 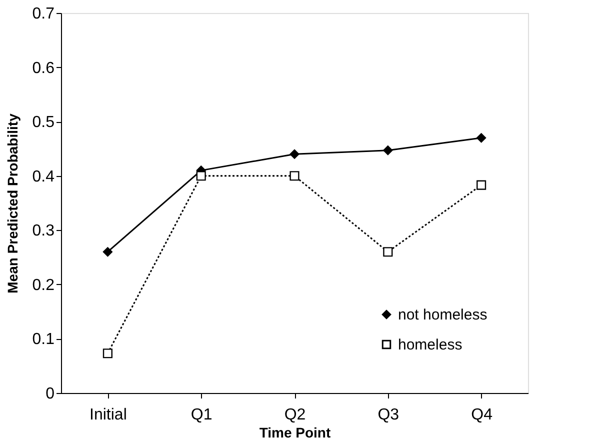 I want to click on y-tick-label: 0.3, so click(x=43, y=231).